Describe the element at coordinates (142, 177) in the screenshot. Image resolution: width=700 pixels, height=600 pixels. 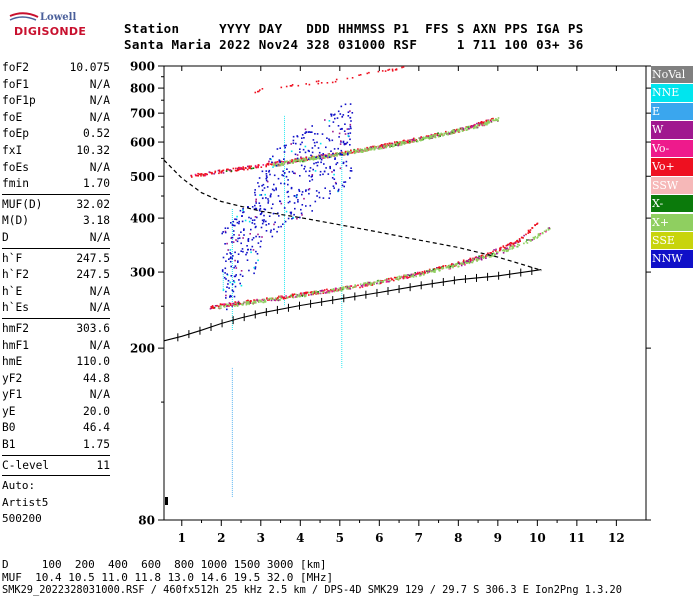
I see `y-tick-label: 500` at that location.